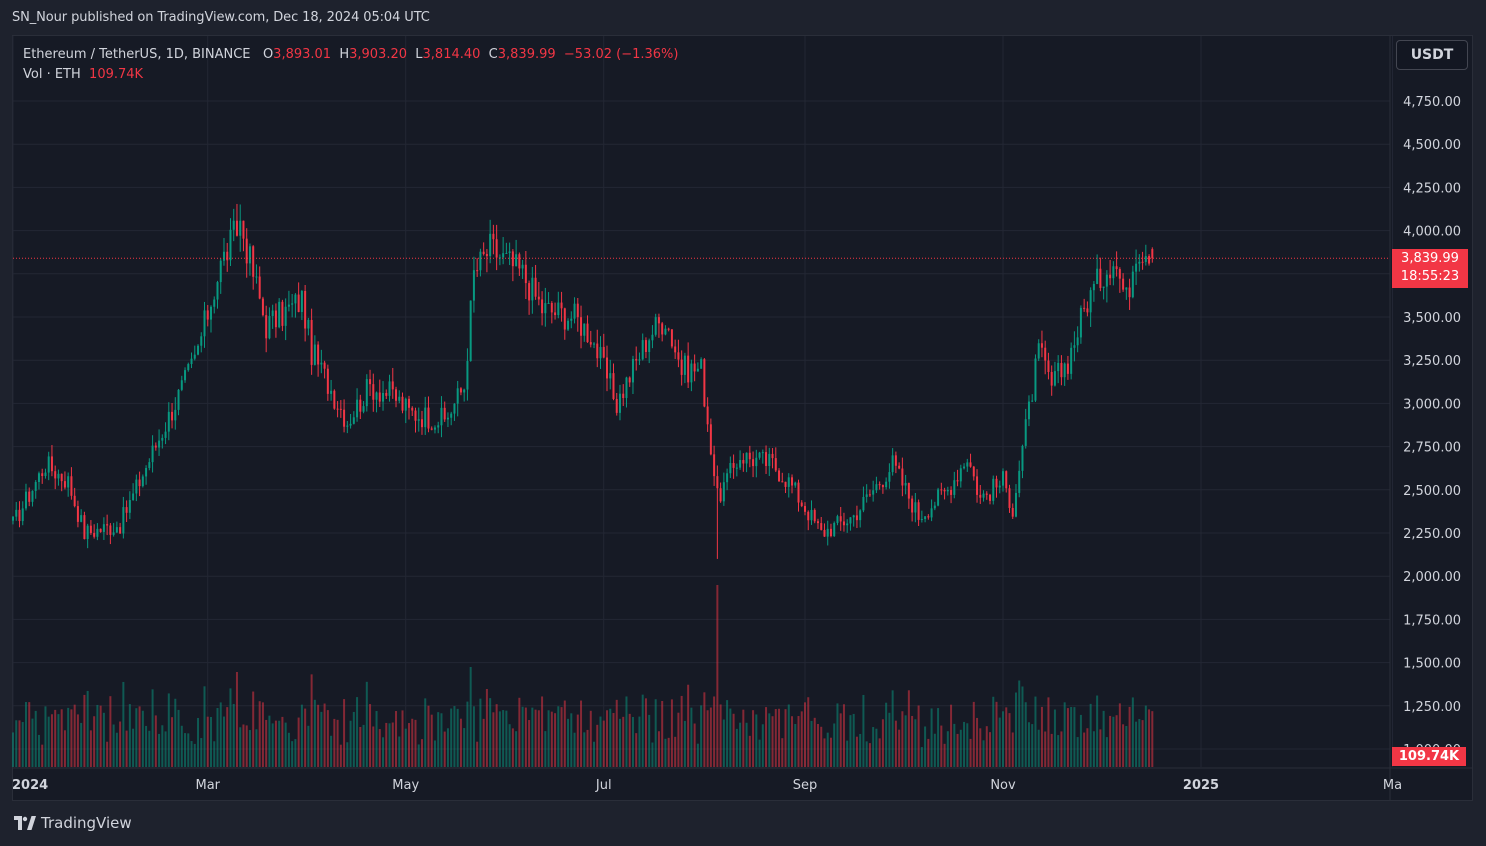 This screenshot has width=1486, height=846. Describe the element at coordinates (1432, 55) in the screenshot. I see `currency-button: USDT` at that location.